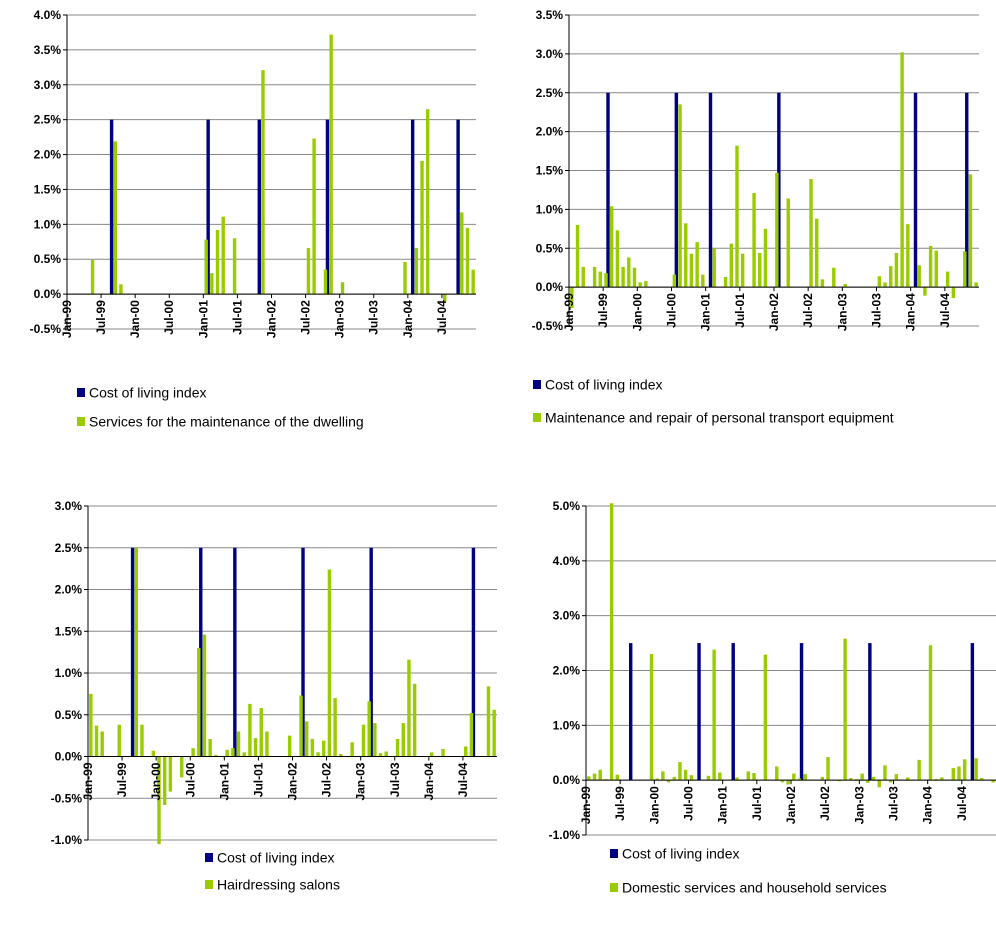 This screenshot has width=996, height=926. I want to click on y-tick-label: 0.0%, so click(48, 294).